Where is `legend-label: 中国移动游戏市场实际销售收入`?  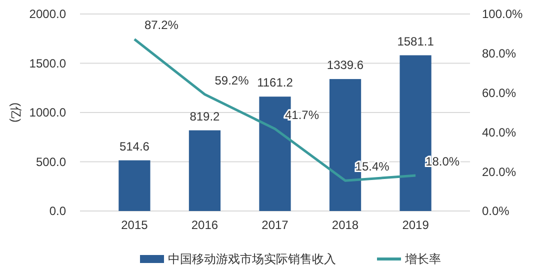 legend-label: 中国移动游戏市场实际销售收入 is located at coordinates (252, 259).